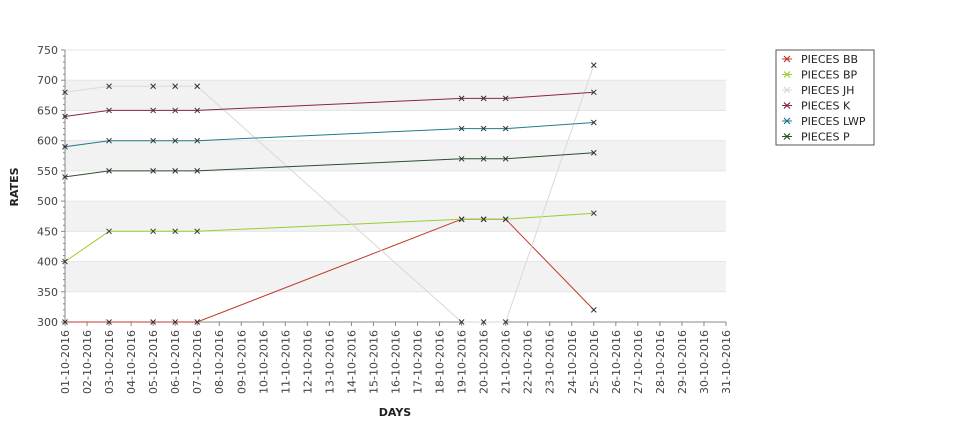  Describe the element at coordinates (528, 362) in the screenshot. I see `x-tick-label: 22-10-2016` at that location.